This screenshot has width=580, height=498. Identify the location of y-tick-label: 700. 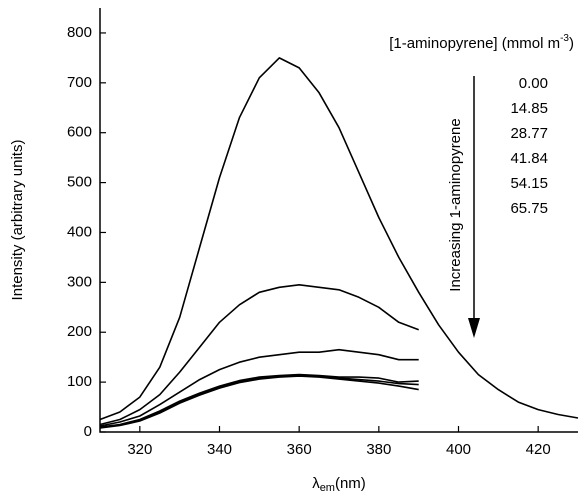
(79, 82).